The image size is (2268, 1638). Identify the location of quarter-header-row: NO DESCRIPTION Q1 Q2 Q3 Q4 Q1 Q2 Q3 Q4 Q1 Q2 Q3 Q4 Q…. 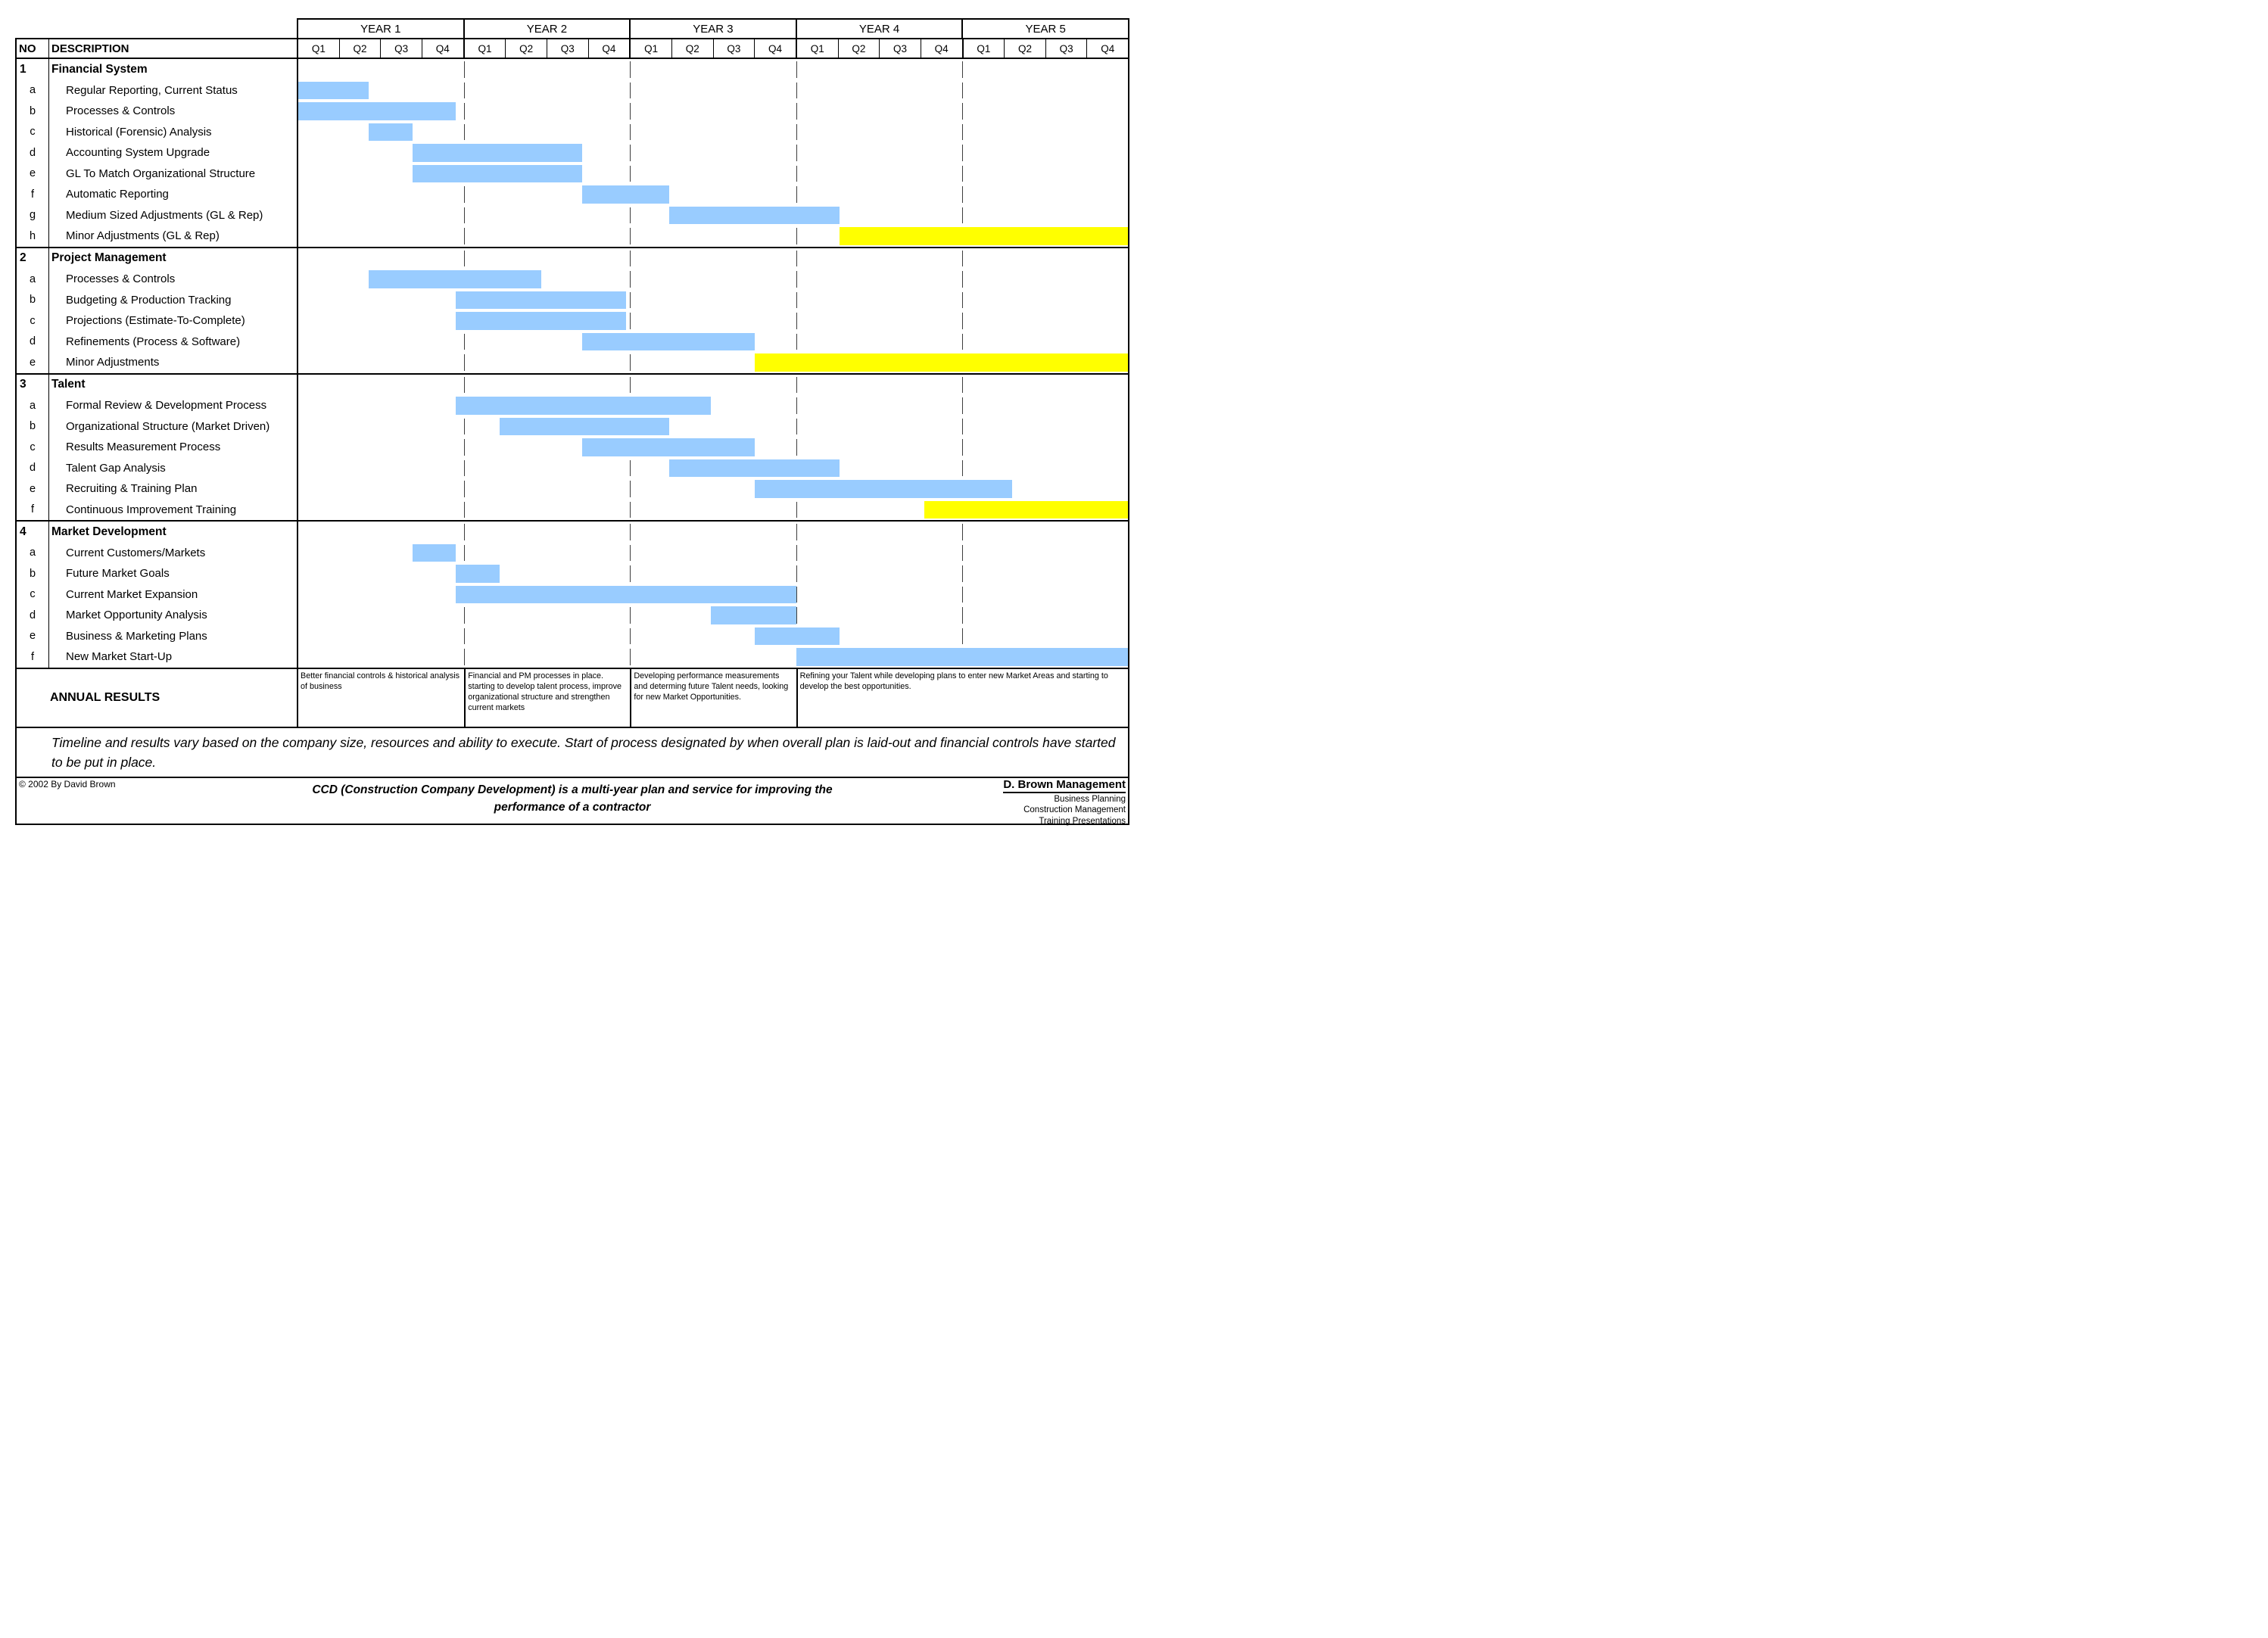
(572, 49).